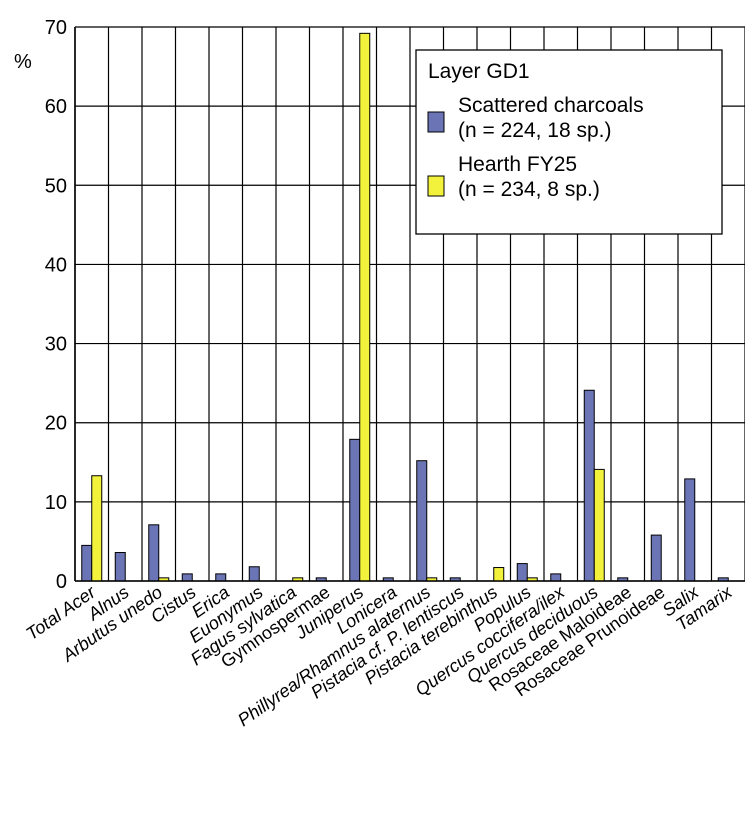 This screenshot has width=745, height=816. I want to click on y-tick-label: 70, so click(56, 28).